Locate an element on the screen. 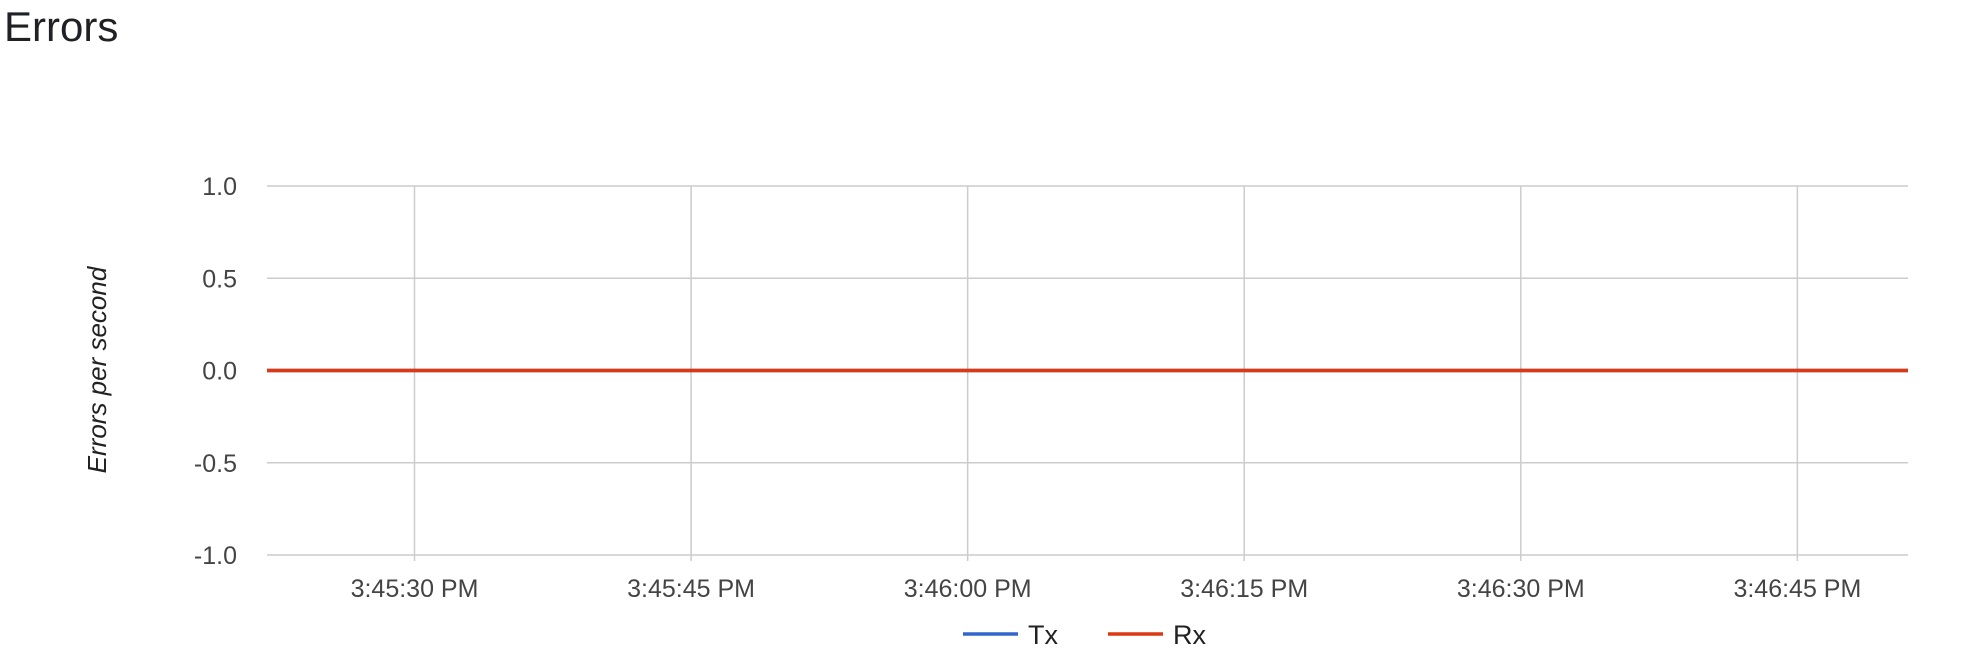 This screenshot has width=1970, height=659. x-tick-label: 3:45:45 PM is located at coordinates (691, 589).